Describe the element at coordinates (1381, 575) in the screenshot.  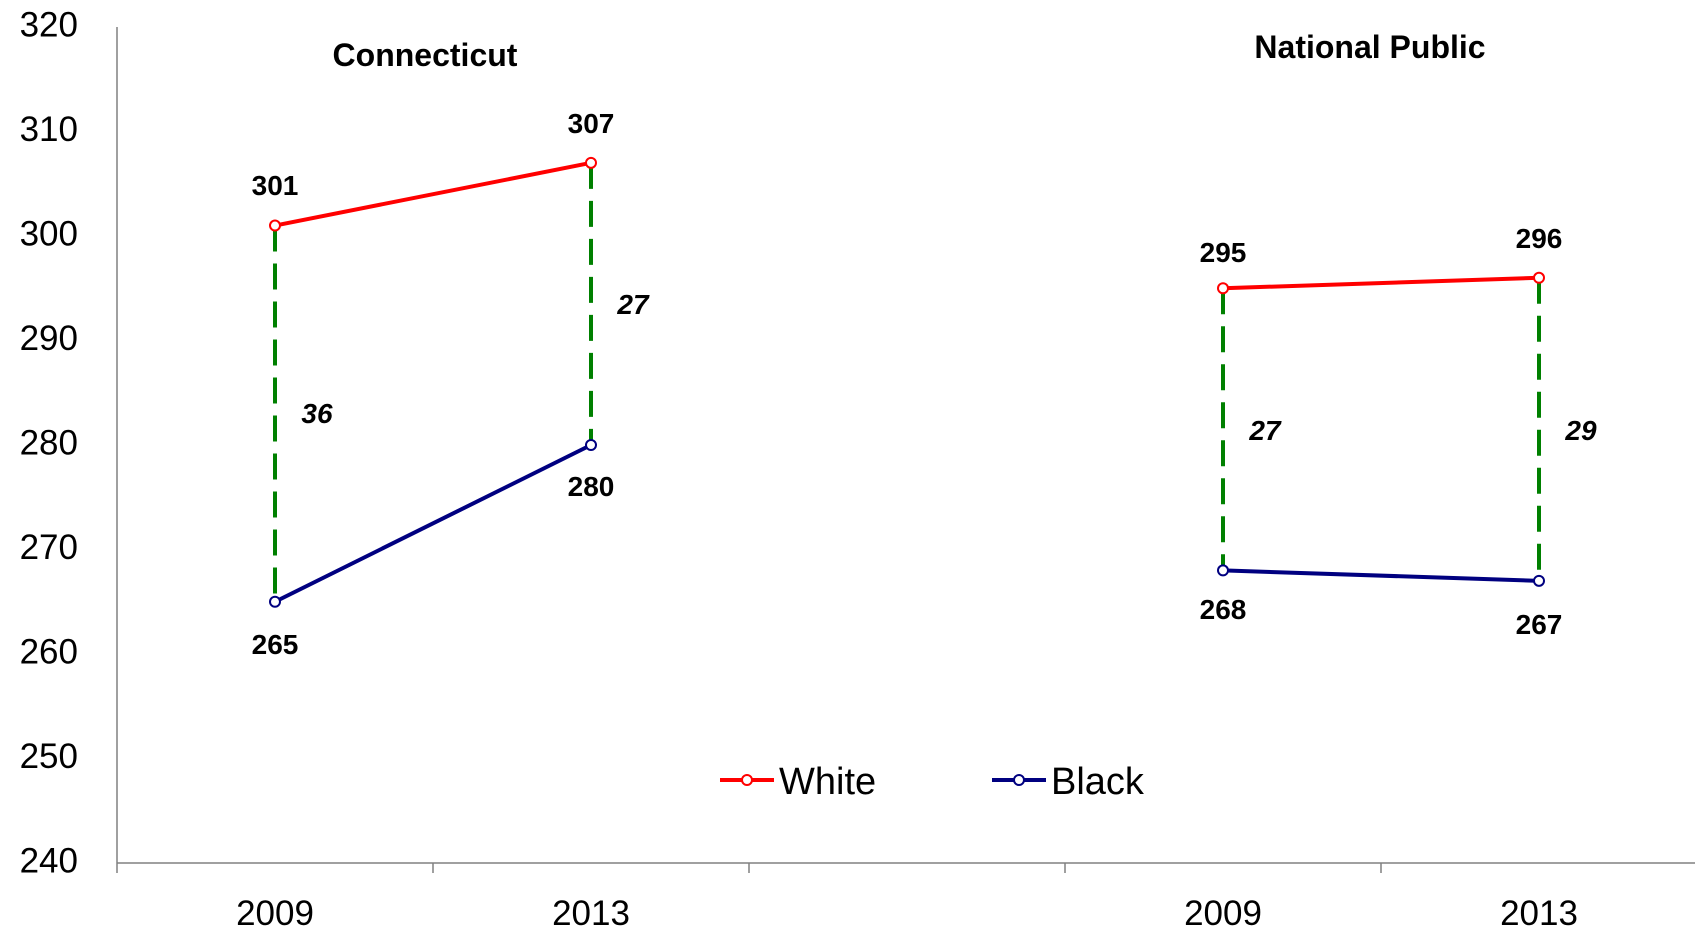
I see `series-line-np-black` at that location.